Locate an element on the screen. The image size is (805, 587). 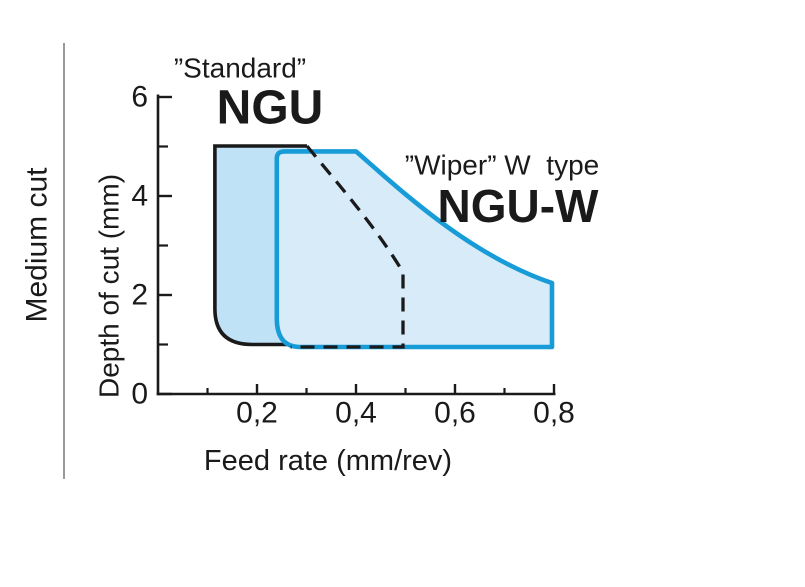
x-axis-label: Feed rate (mm/rev) is located at coordinates (328, 461).